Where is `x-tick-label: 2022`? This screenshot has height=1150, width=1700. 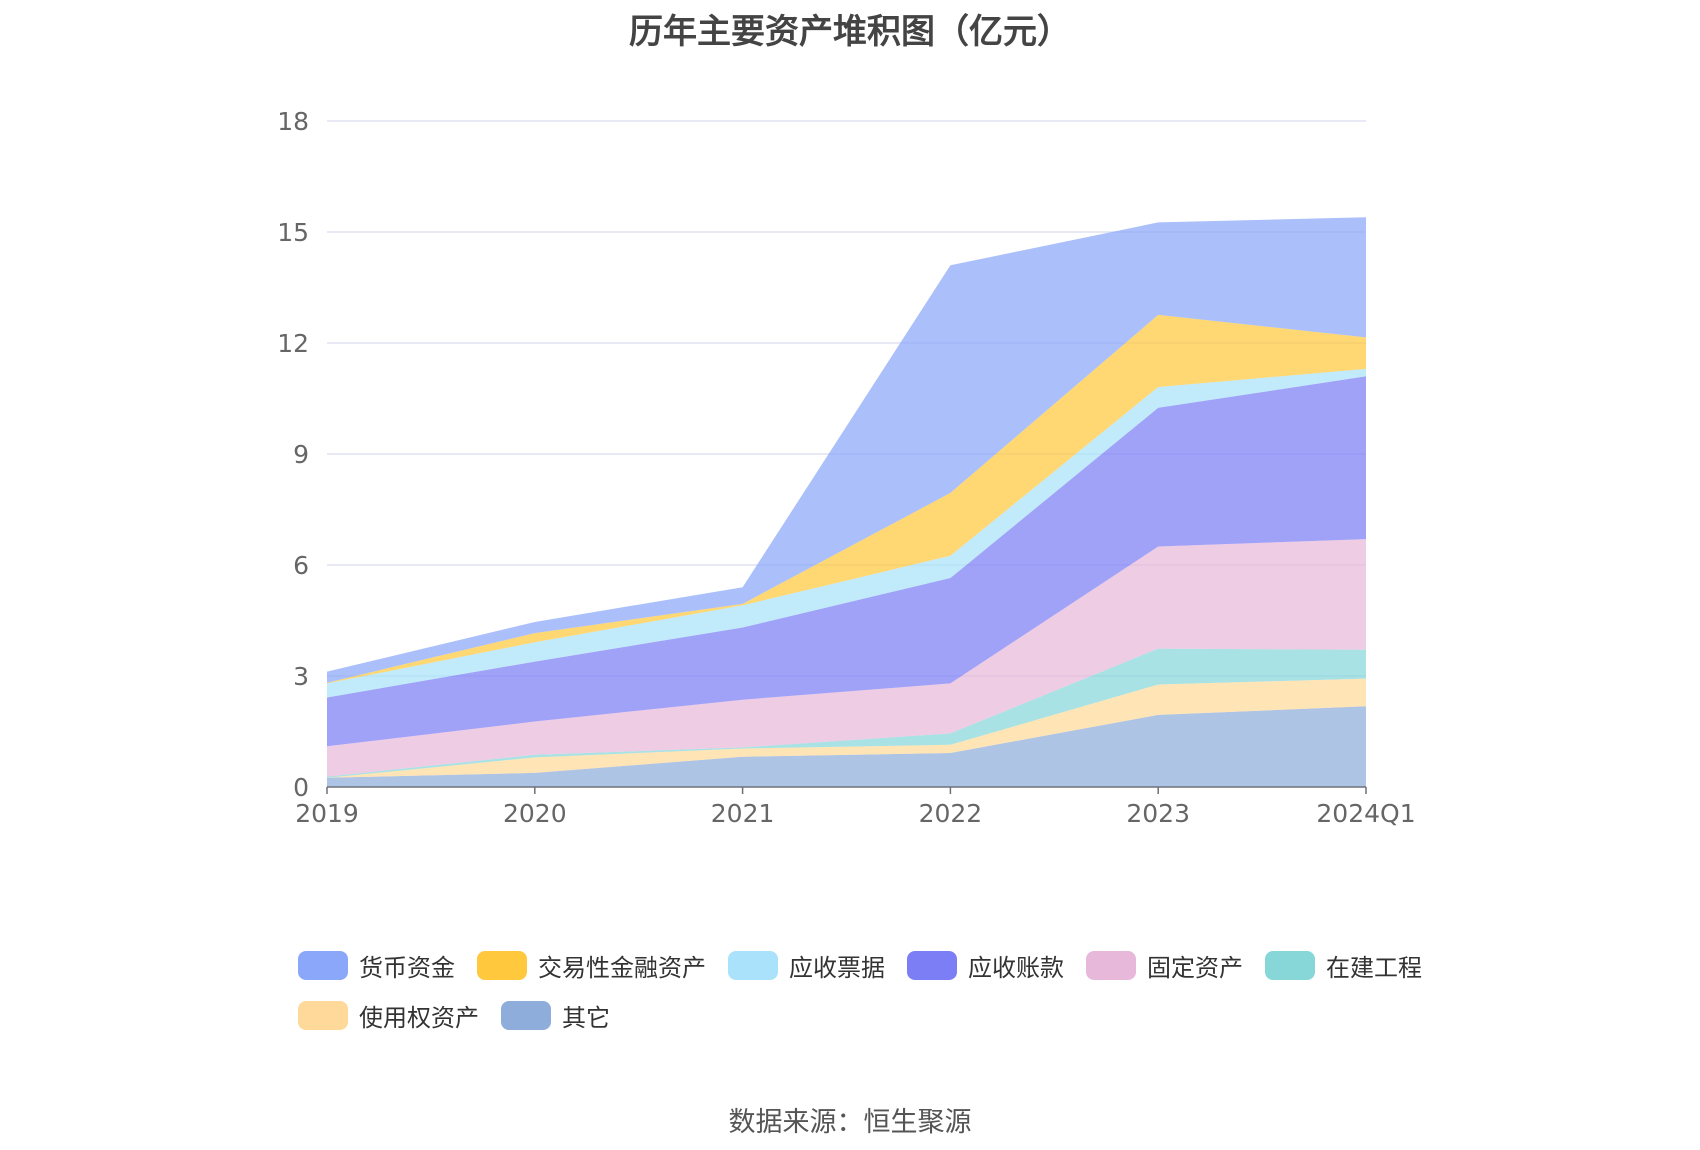
x-tick-label: 2022 is located at coordinates (951, 813).